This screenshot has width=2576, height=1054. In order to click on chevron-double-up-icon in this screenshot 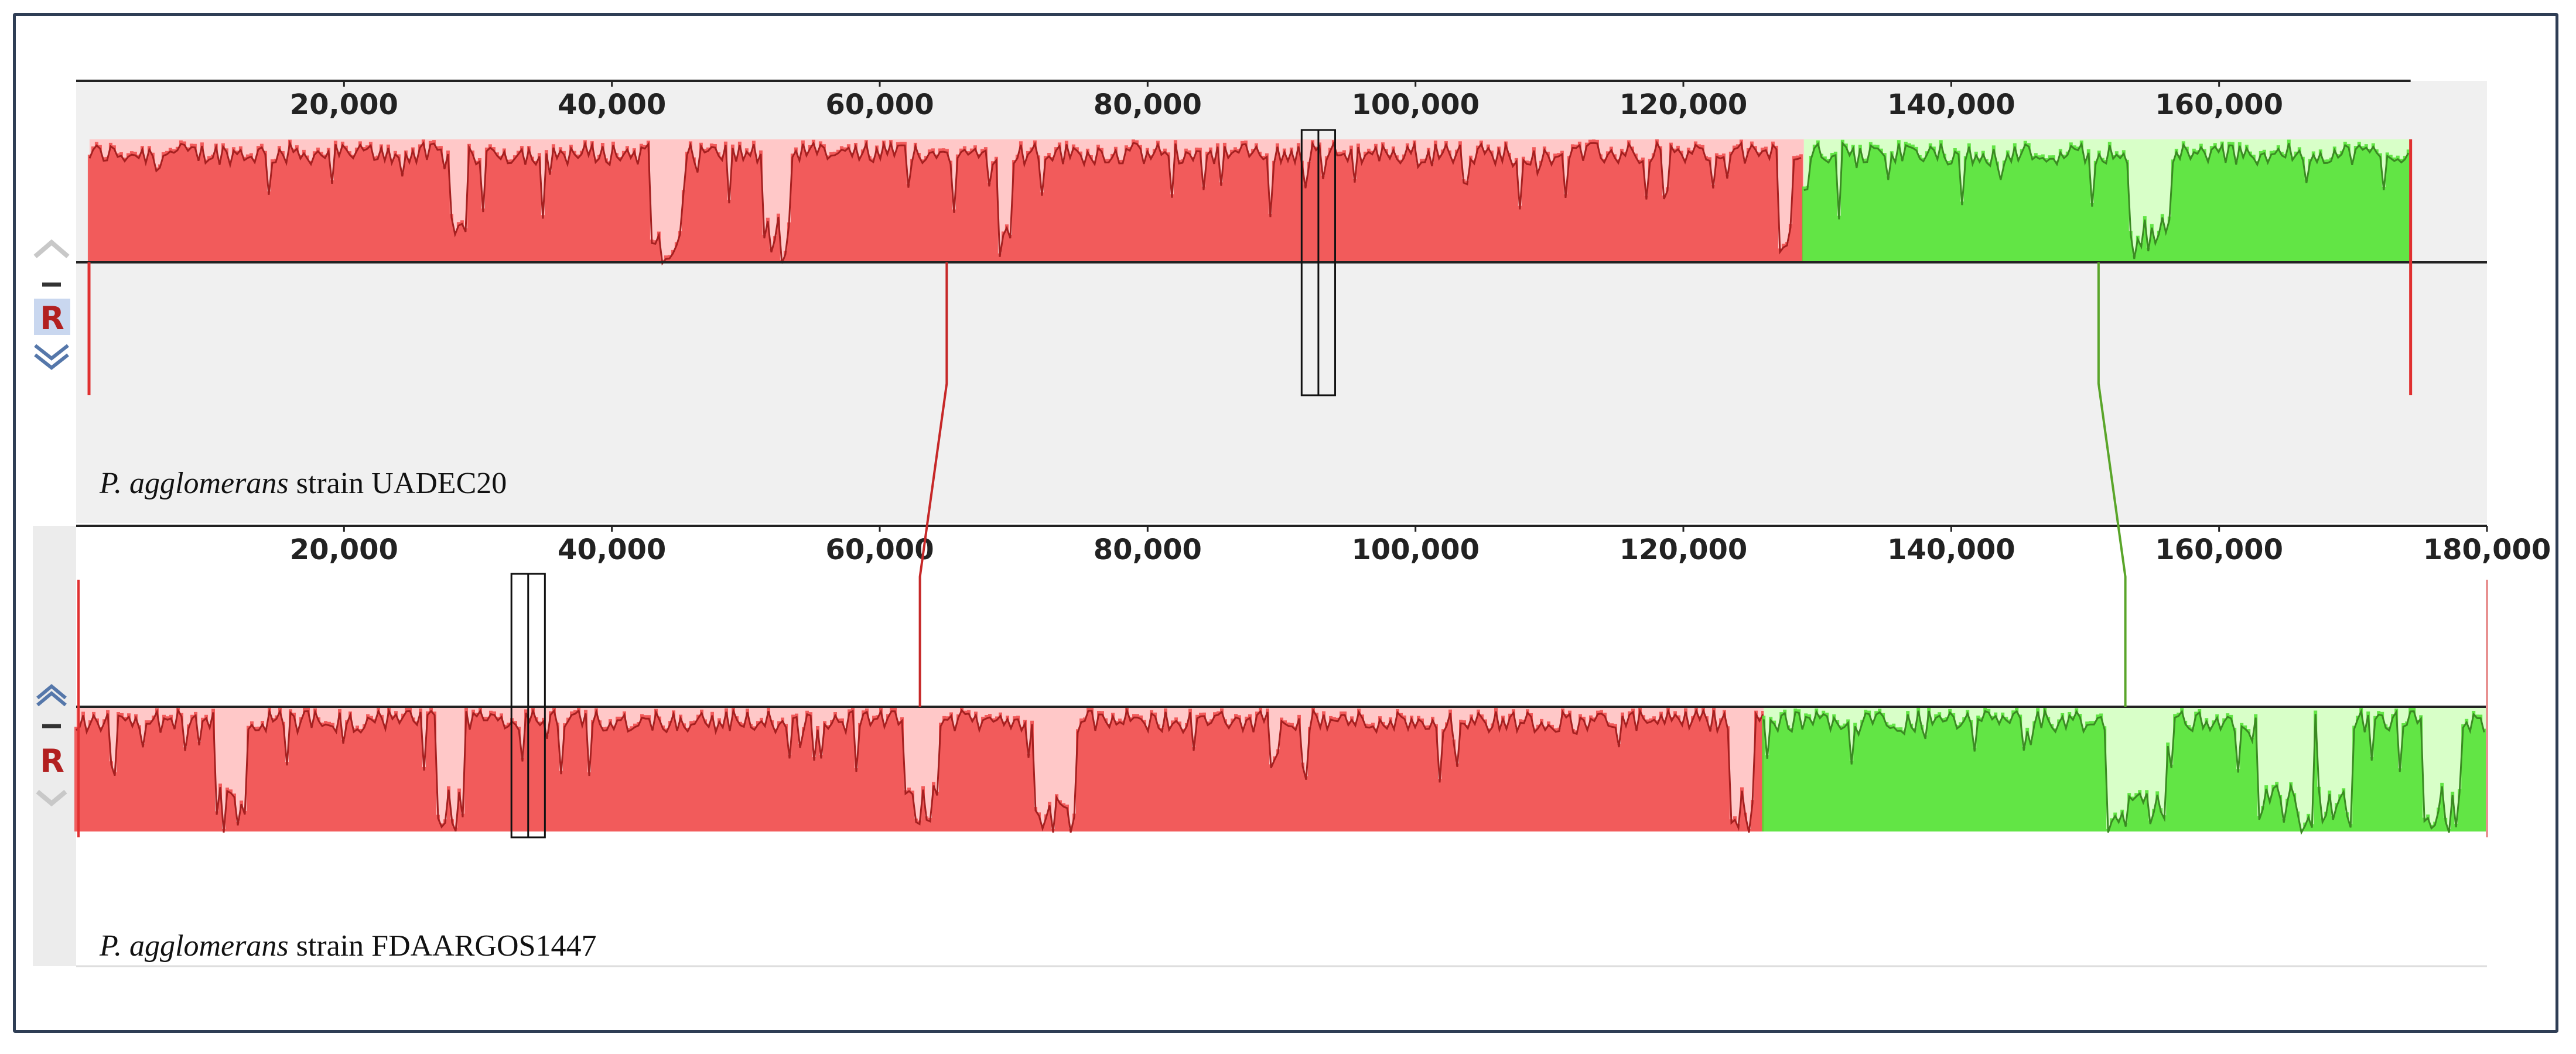, I will do `click(52, 695)`.